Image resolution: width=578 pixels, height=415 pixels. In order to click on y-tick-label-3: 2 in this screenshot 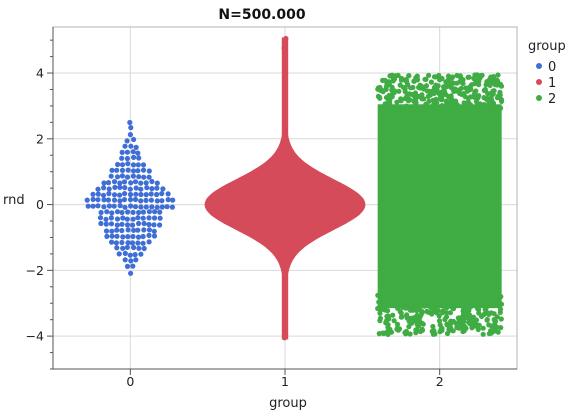, I will do `click(40, 138)`.